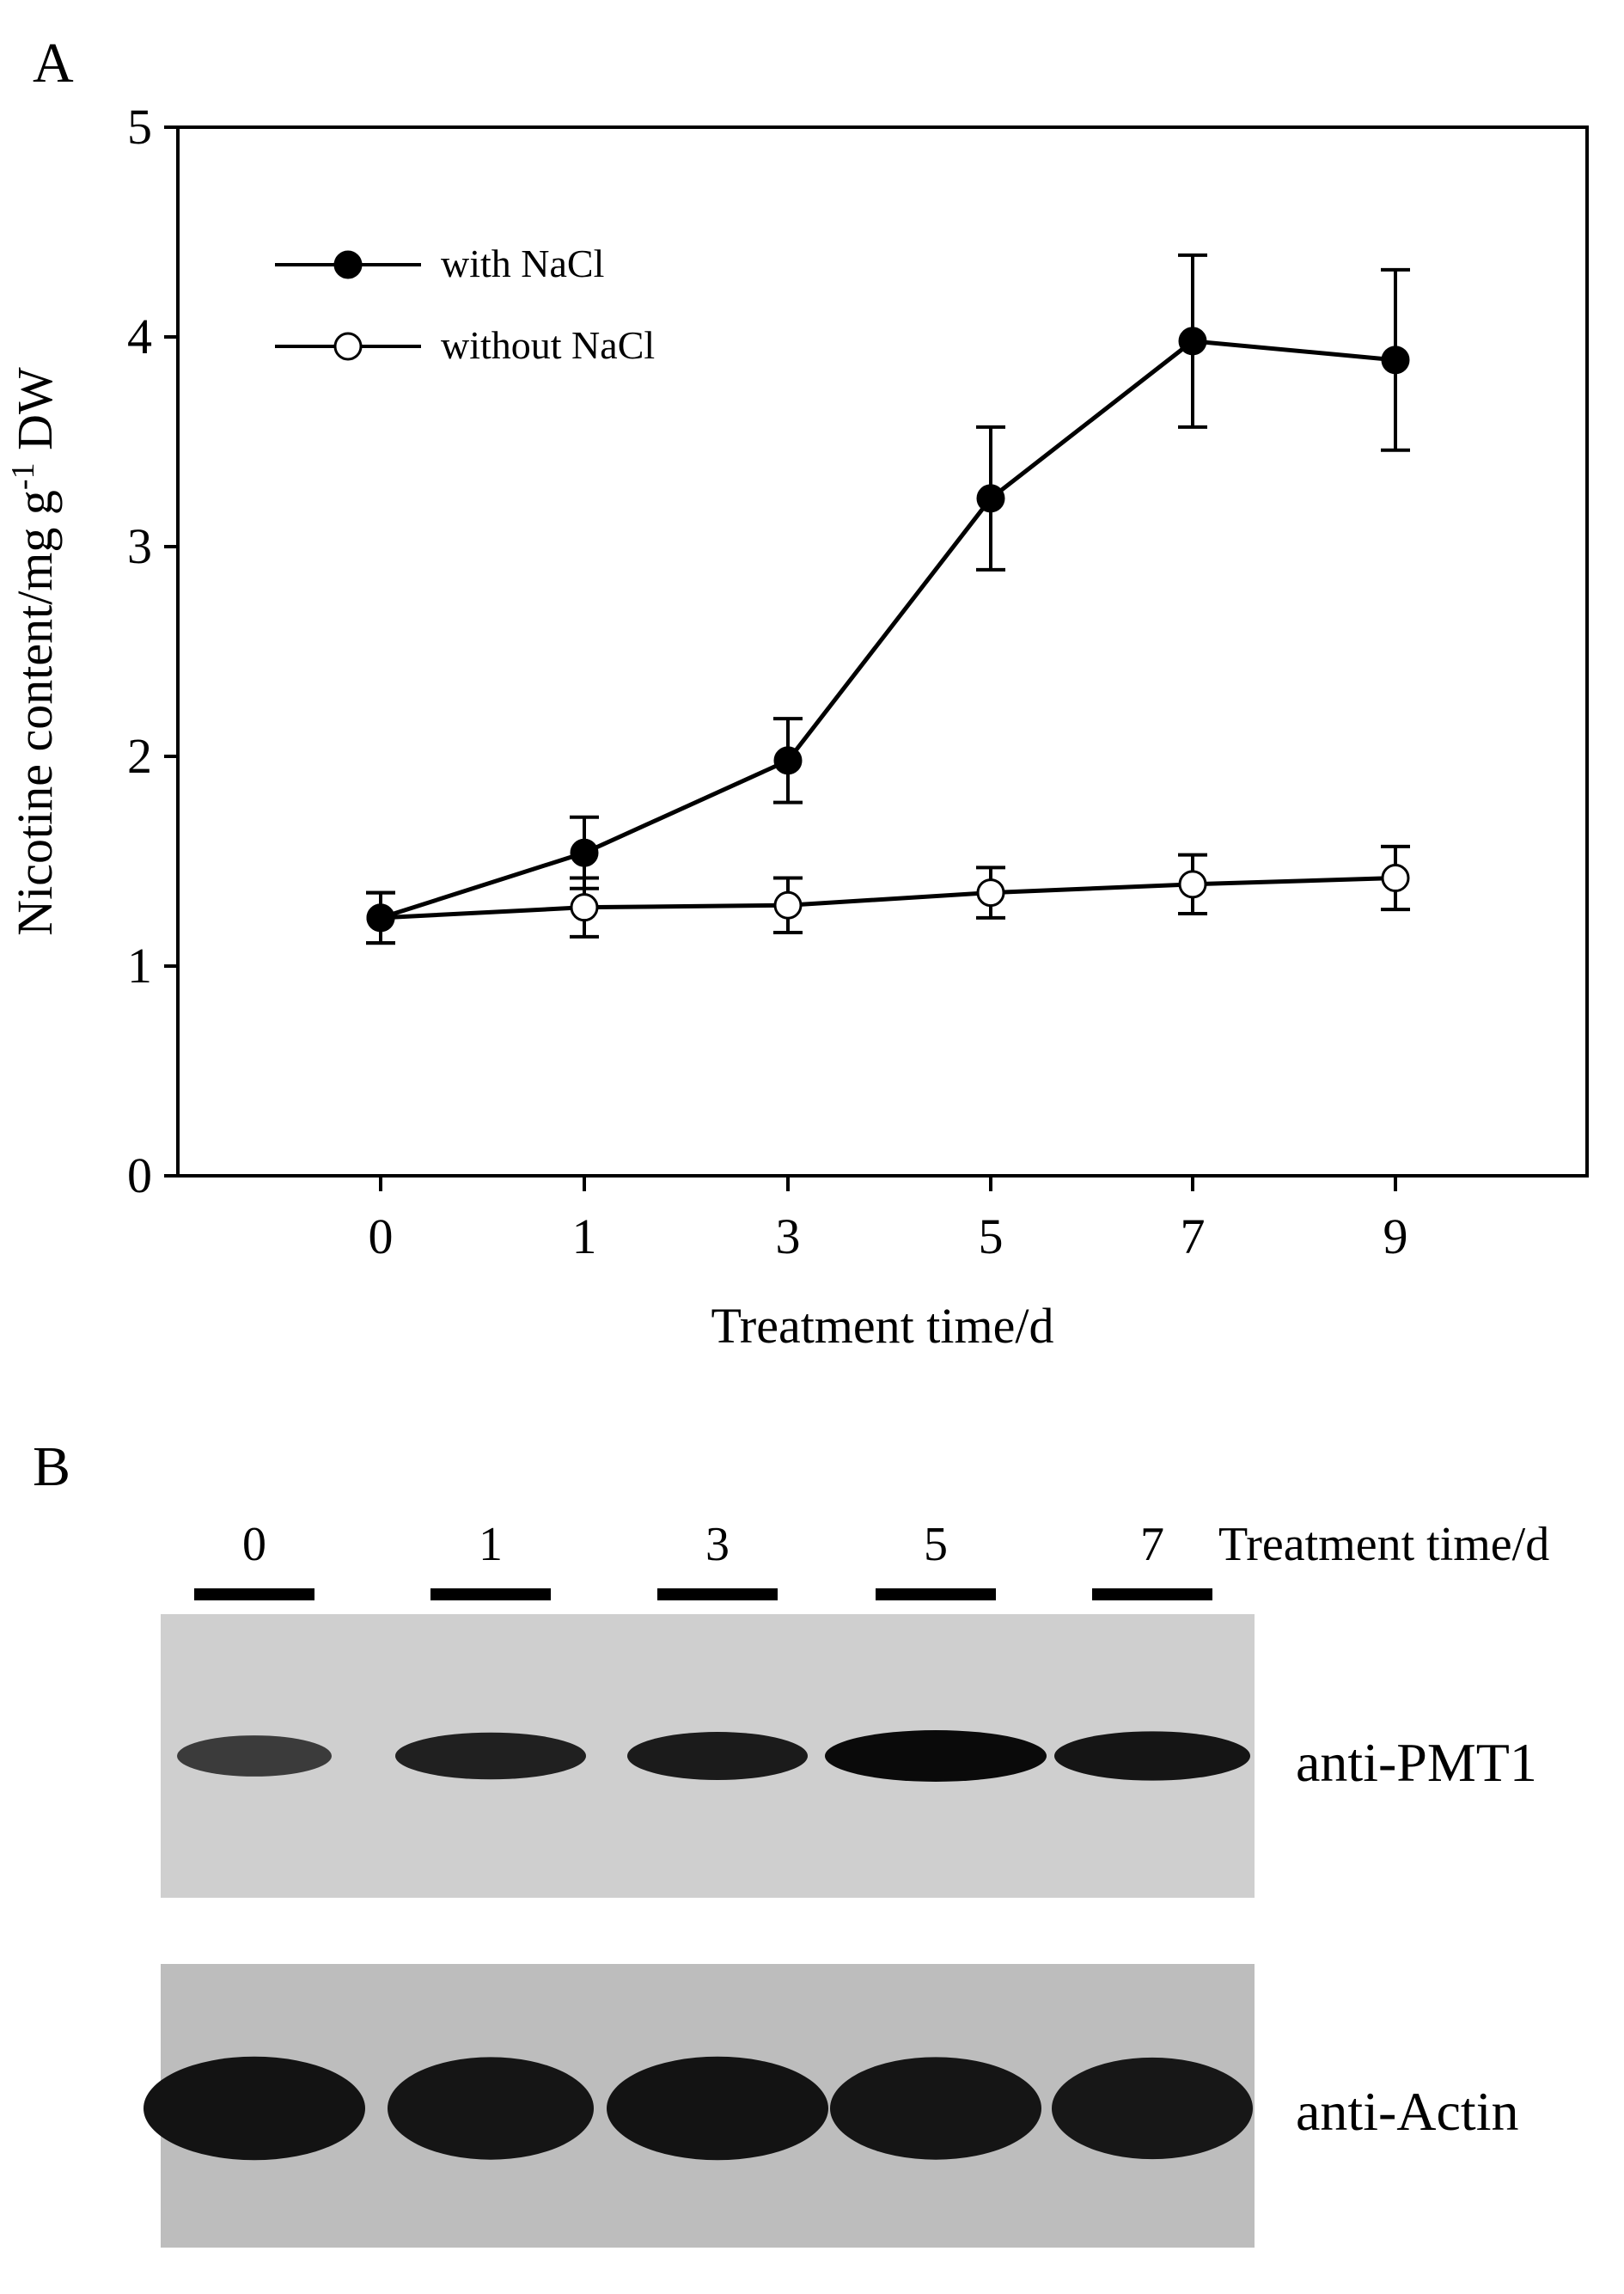 This screenshot has width=1624, height=2294. I want to click on y-axis-label-main: Nicotine content/mg g, so click(35, 713).